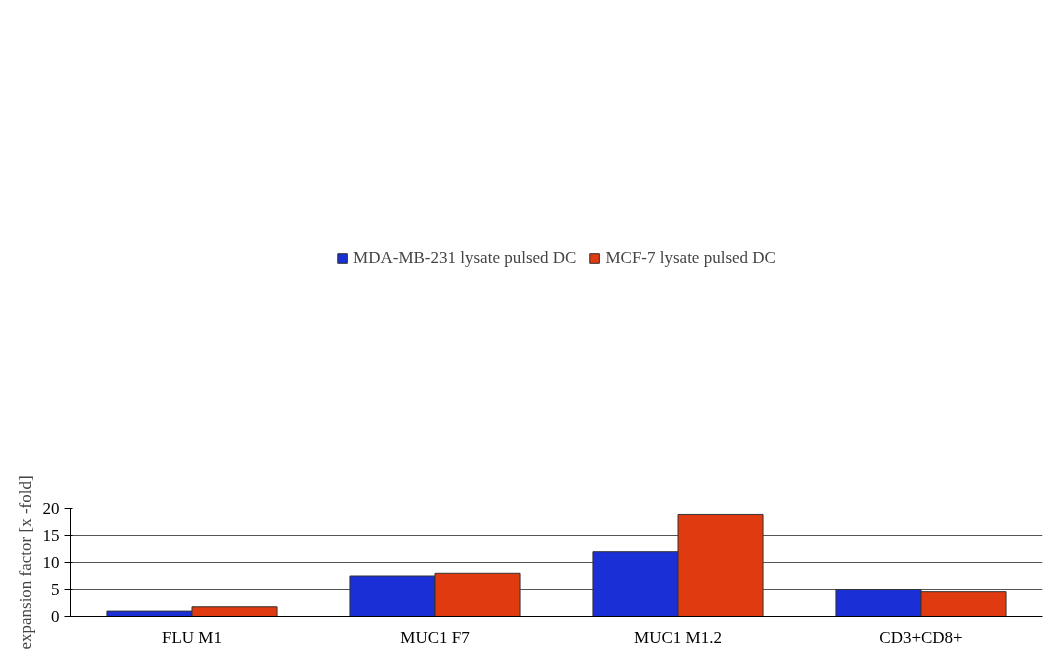 Image resolution: width=1062 pixels, height=656 pixels. Describe the element at coordinates (51, 508) in the screenshot. I see `y-tick-label: 20` at that location.